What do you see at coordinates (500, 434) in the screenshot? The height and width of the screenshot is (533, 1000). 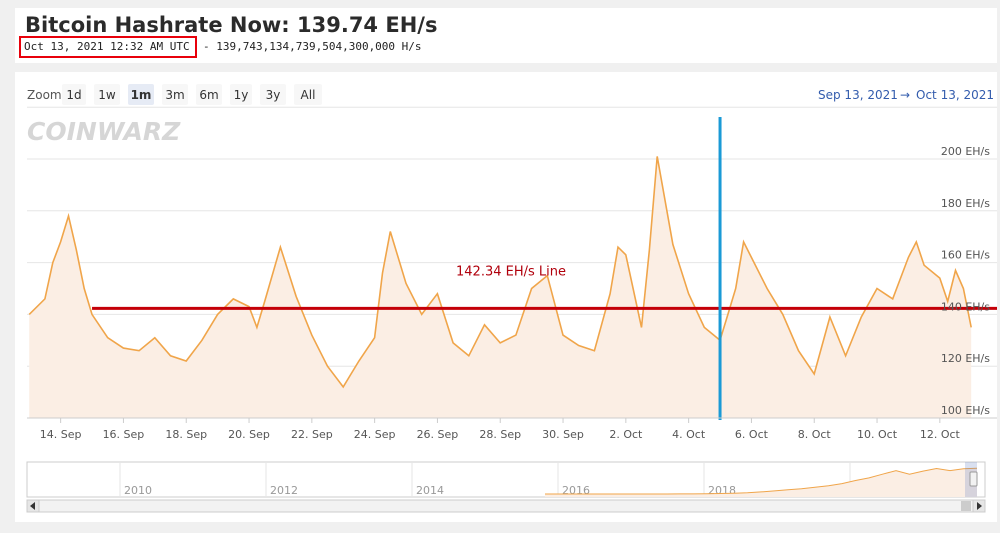 I see `x-tick-label: 28. Sep` at bounding box center [500, 434].